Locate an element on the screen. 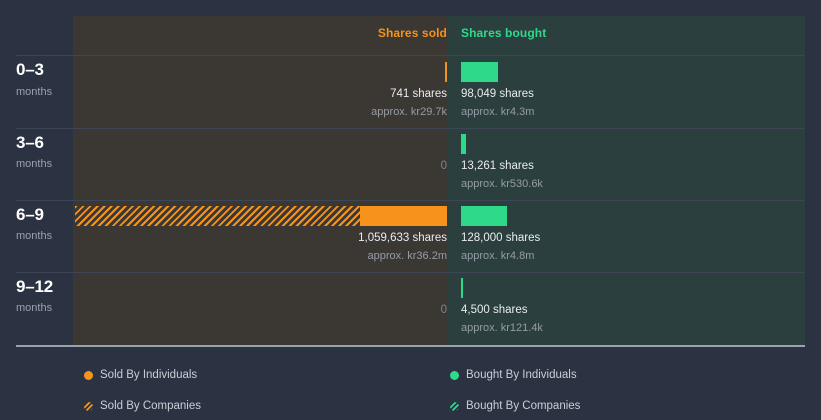 The height and width of the screenshot is (420, 821). legend-label-sold-individuals: Sold By Individuals is located at coordinates (149, 375).